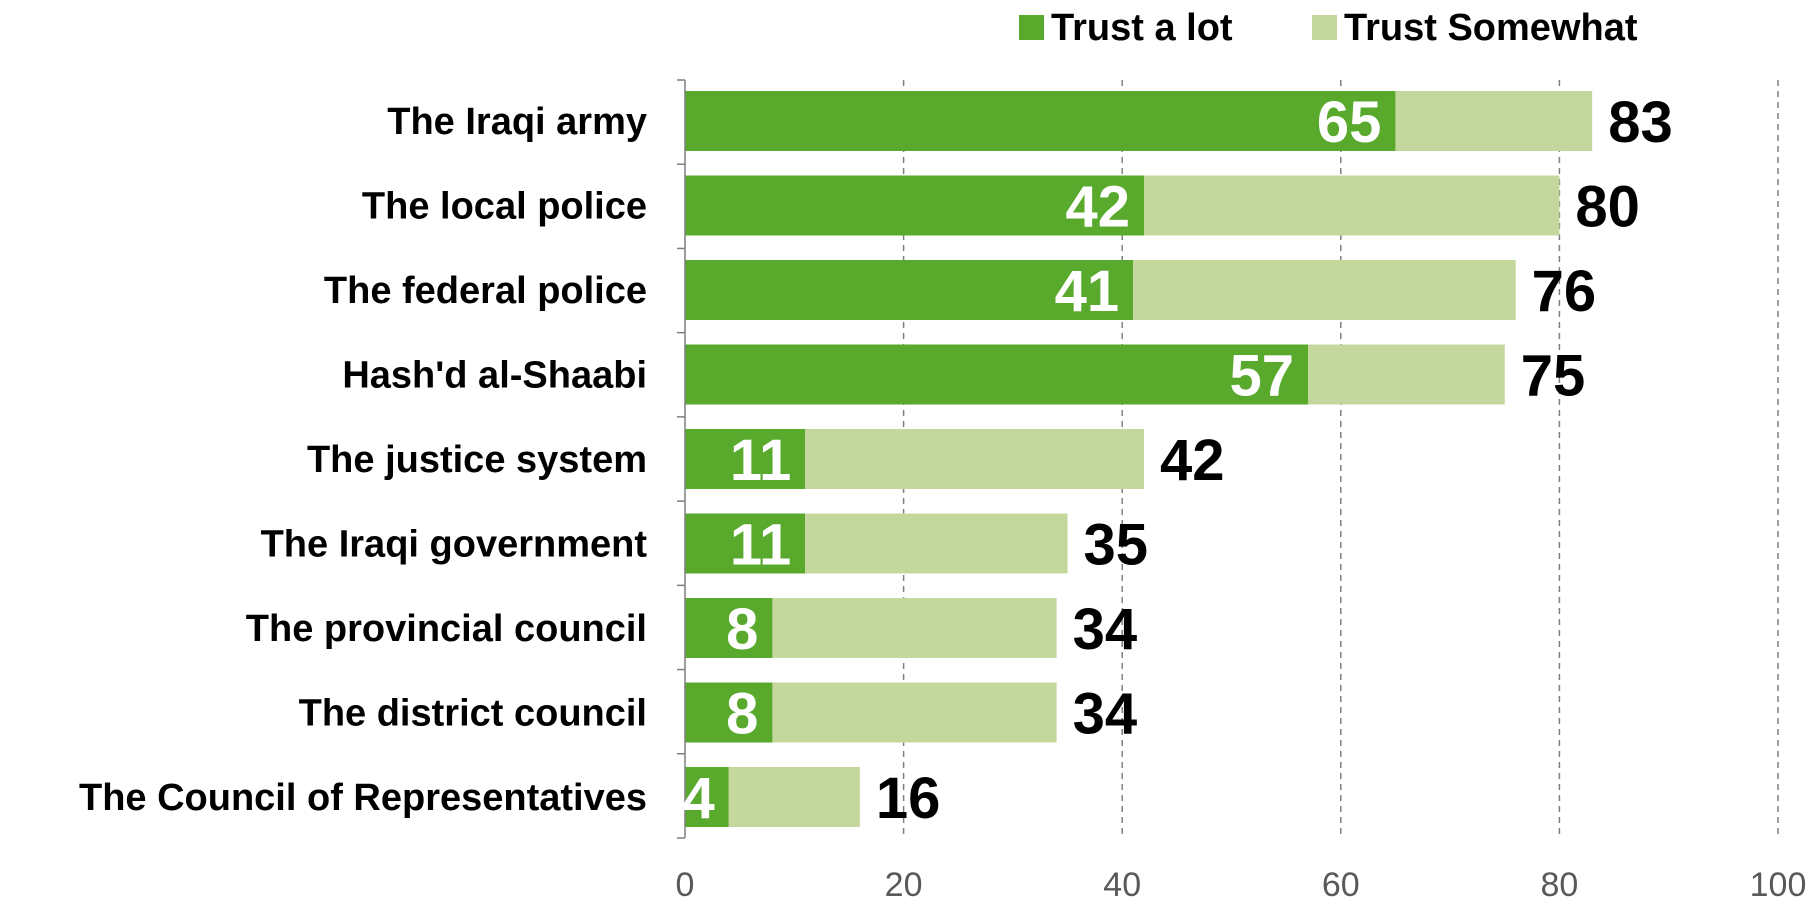  Describe the element at coordinates (454, 545) in the screenshot. I see `category-label: The Iraqi government` at that location.